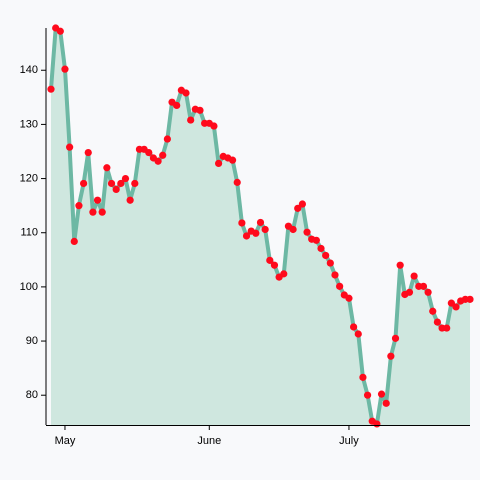 This screenshot has height=480, width=480. What do you see at coordinates (29, 70) in the screenshot?
I see `y-tick-label: 140` at bounding box center [29, 70].